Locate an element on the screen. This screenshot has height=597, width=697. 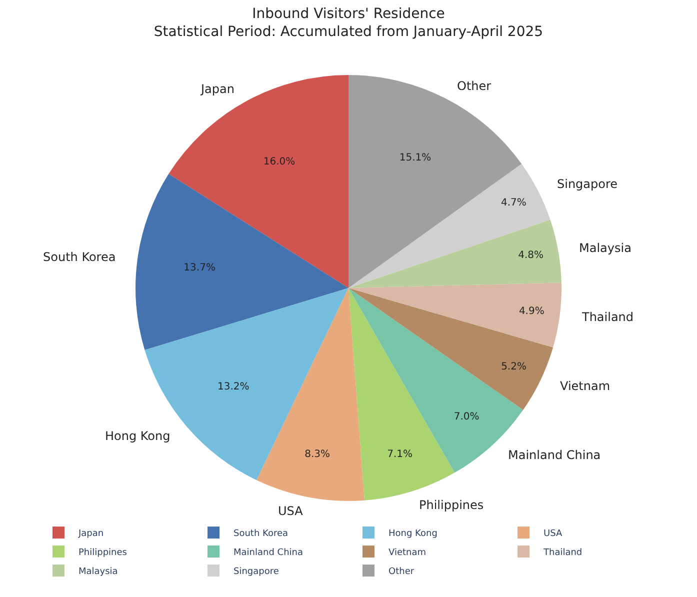
slice-label: Thailand is located at coordinates (607, 317).